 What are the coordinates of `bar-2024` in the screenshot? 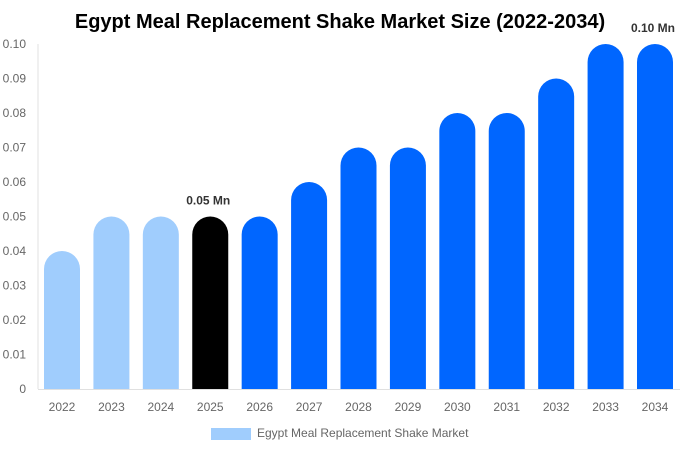 It's located at (160, 302).